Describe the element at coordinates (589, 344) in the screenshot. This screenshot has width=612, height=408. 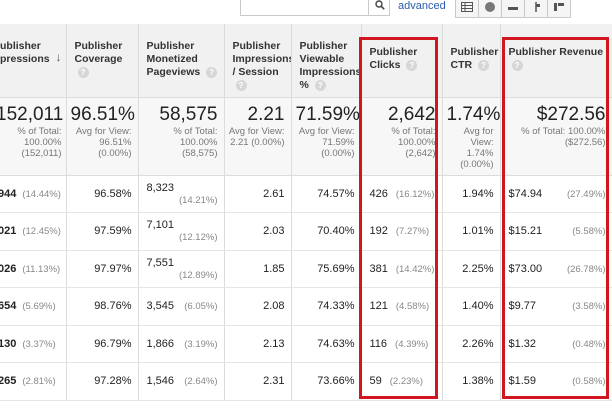
I see `revenue-percent: (0.48%)` at that location.